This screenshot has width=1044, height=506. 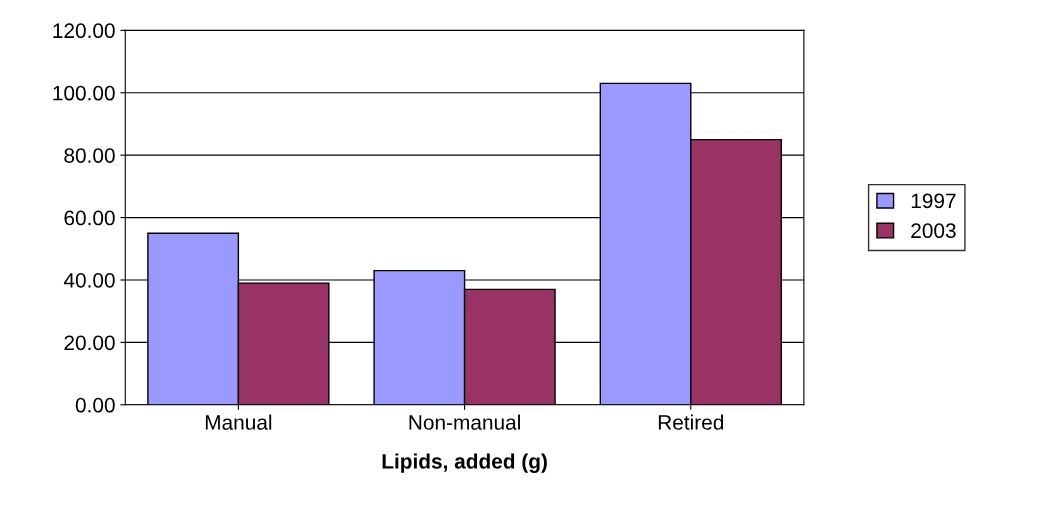 I want to click on y-tick-label: 80.00, so click(x=89, y=155).